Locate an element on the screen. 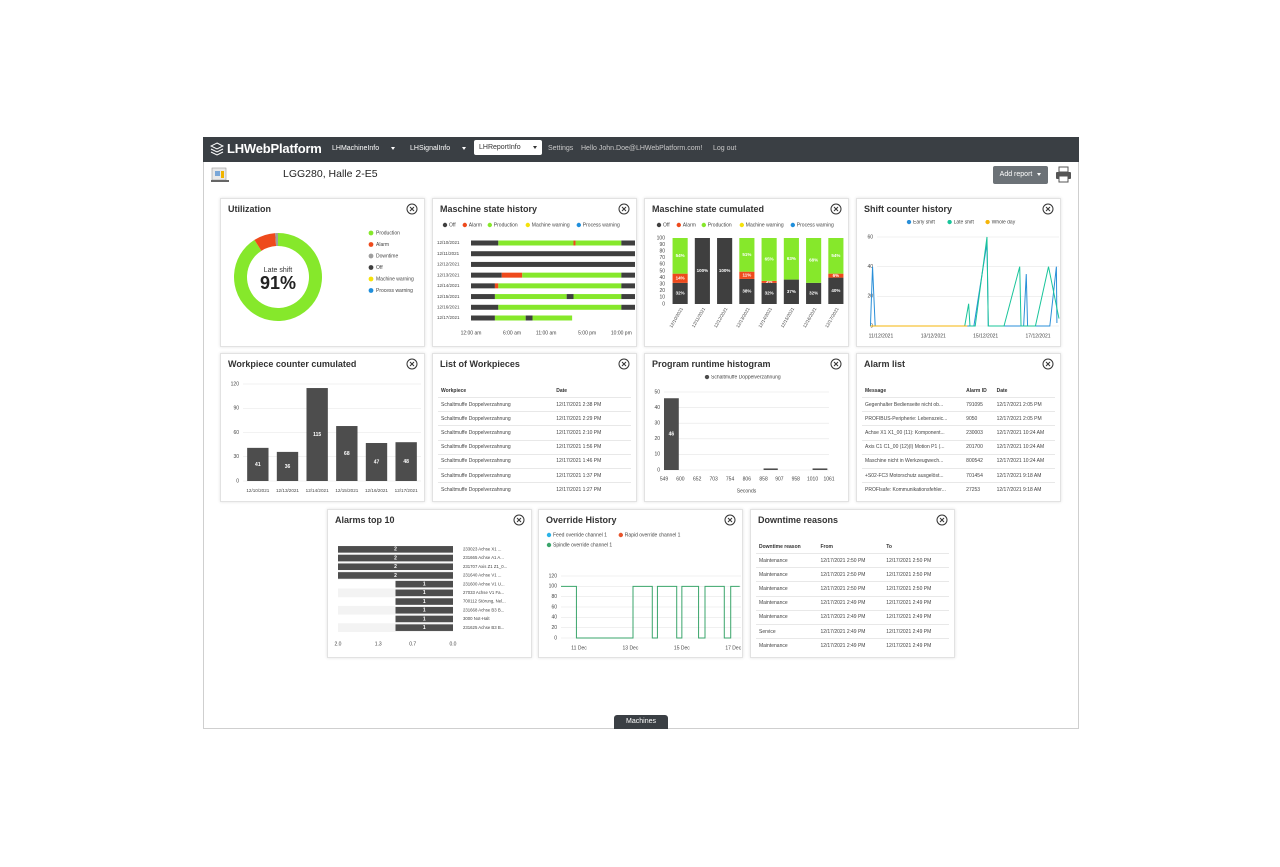 This screenshot has width=1280, height=867. value-label: 47 is located at coordinates (377, 462).